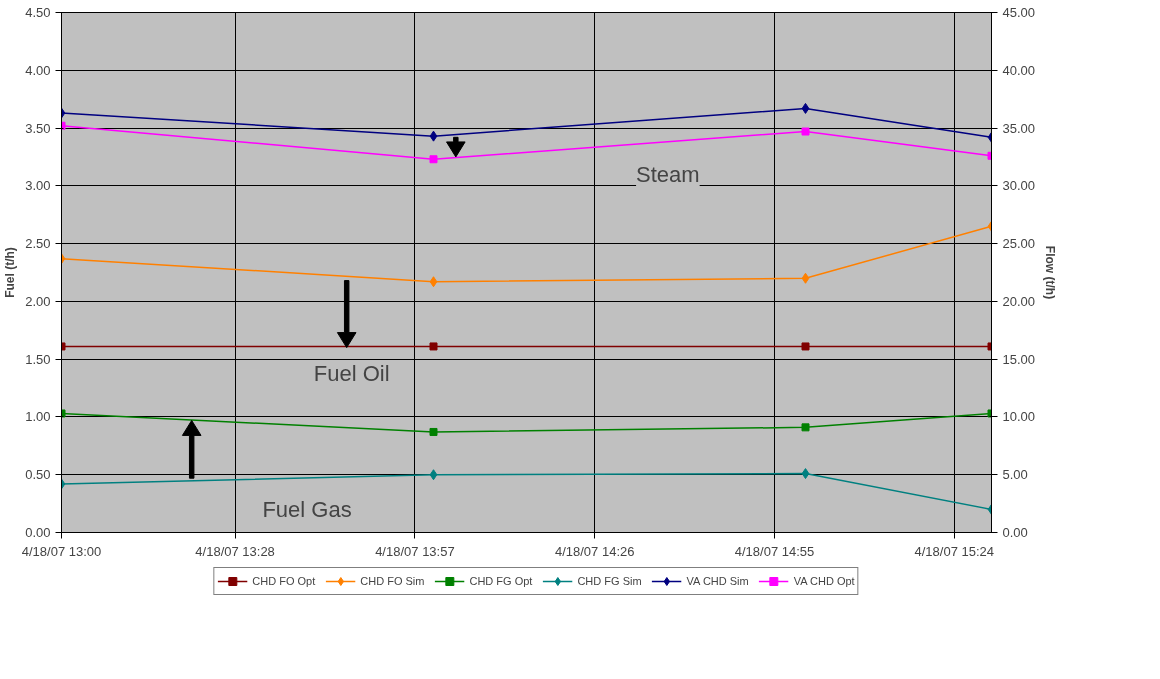  What do you see at coordinates (38, 475) in the screenshot?
I see `y-tick-label: 0.50` at bounding box center [38, 475].